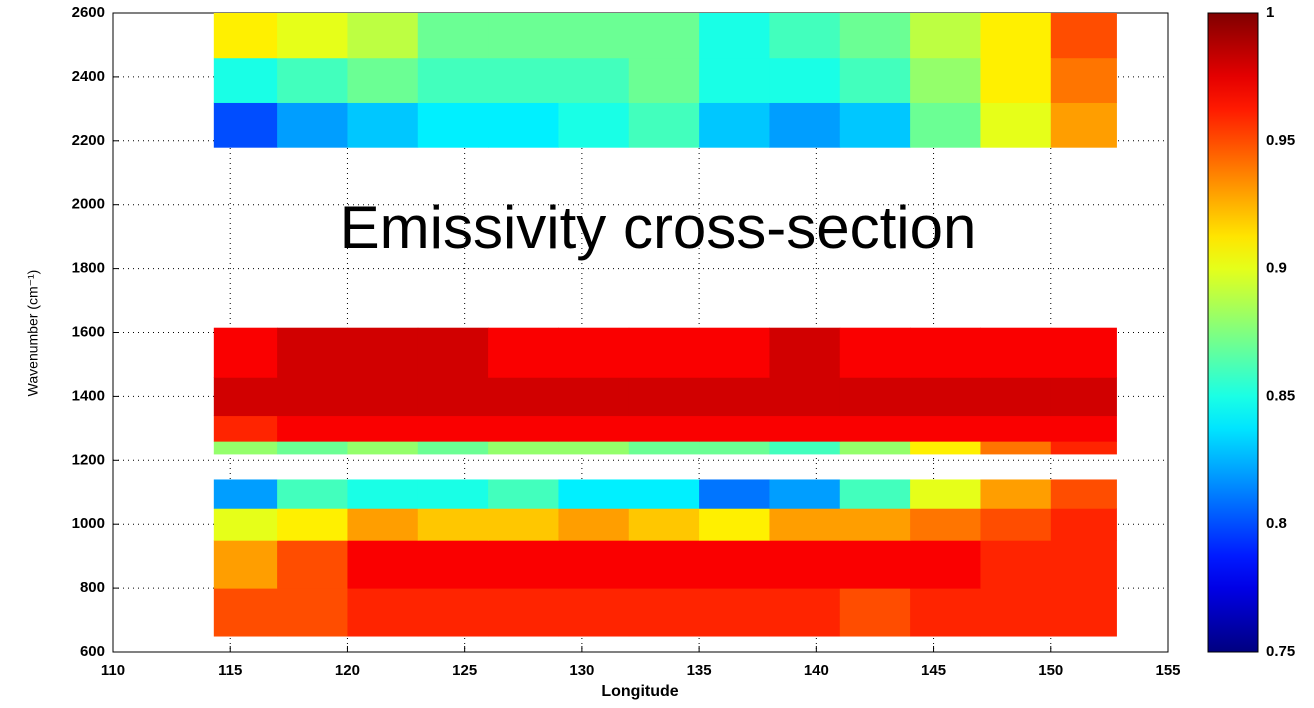 Image resolution: width=1314 pixels, height=708 pixels. I want to click on y-tick-label: 1400, so click(88, 395).